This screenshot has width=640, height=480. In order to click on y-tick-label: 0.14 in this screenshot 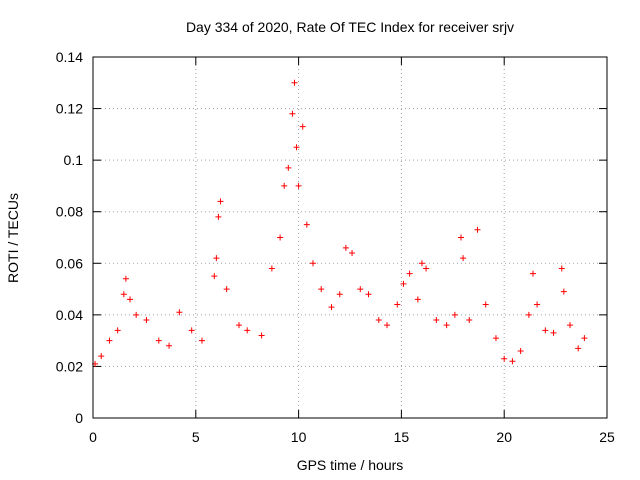, I will do `click(69, 57)`.